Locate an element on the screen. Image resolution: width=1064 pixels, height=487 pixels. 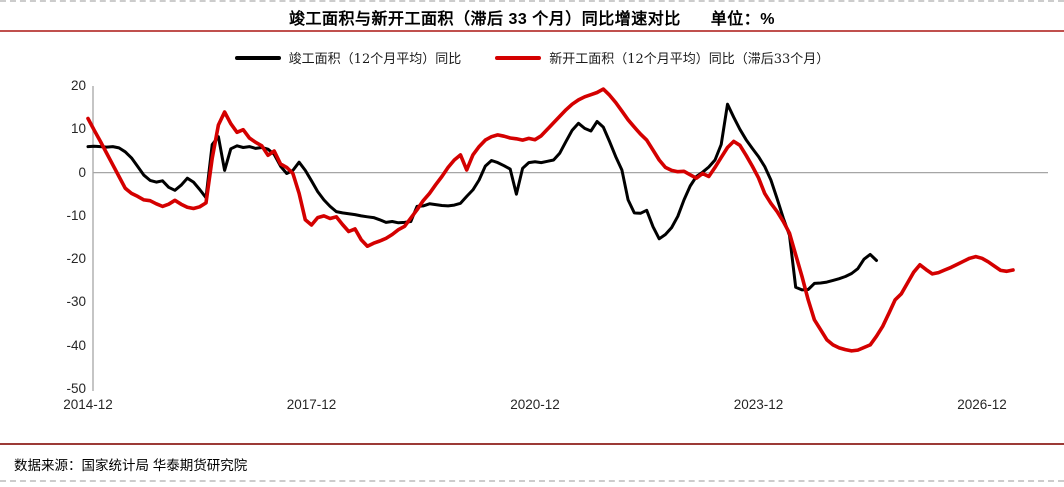
legend-item-0: 竣工面积（12个月平均）同比 is located at coordinates (348, 57).